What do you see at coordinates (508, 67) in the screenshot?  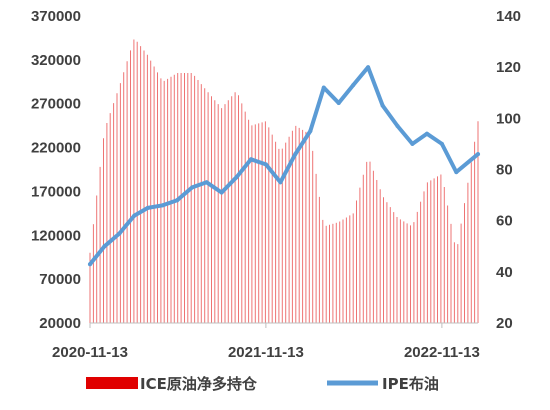 I see `right-tick-label-5: 120` at bounding box center [508, 67].